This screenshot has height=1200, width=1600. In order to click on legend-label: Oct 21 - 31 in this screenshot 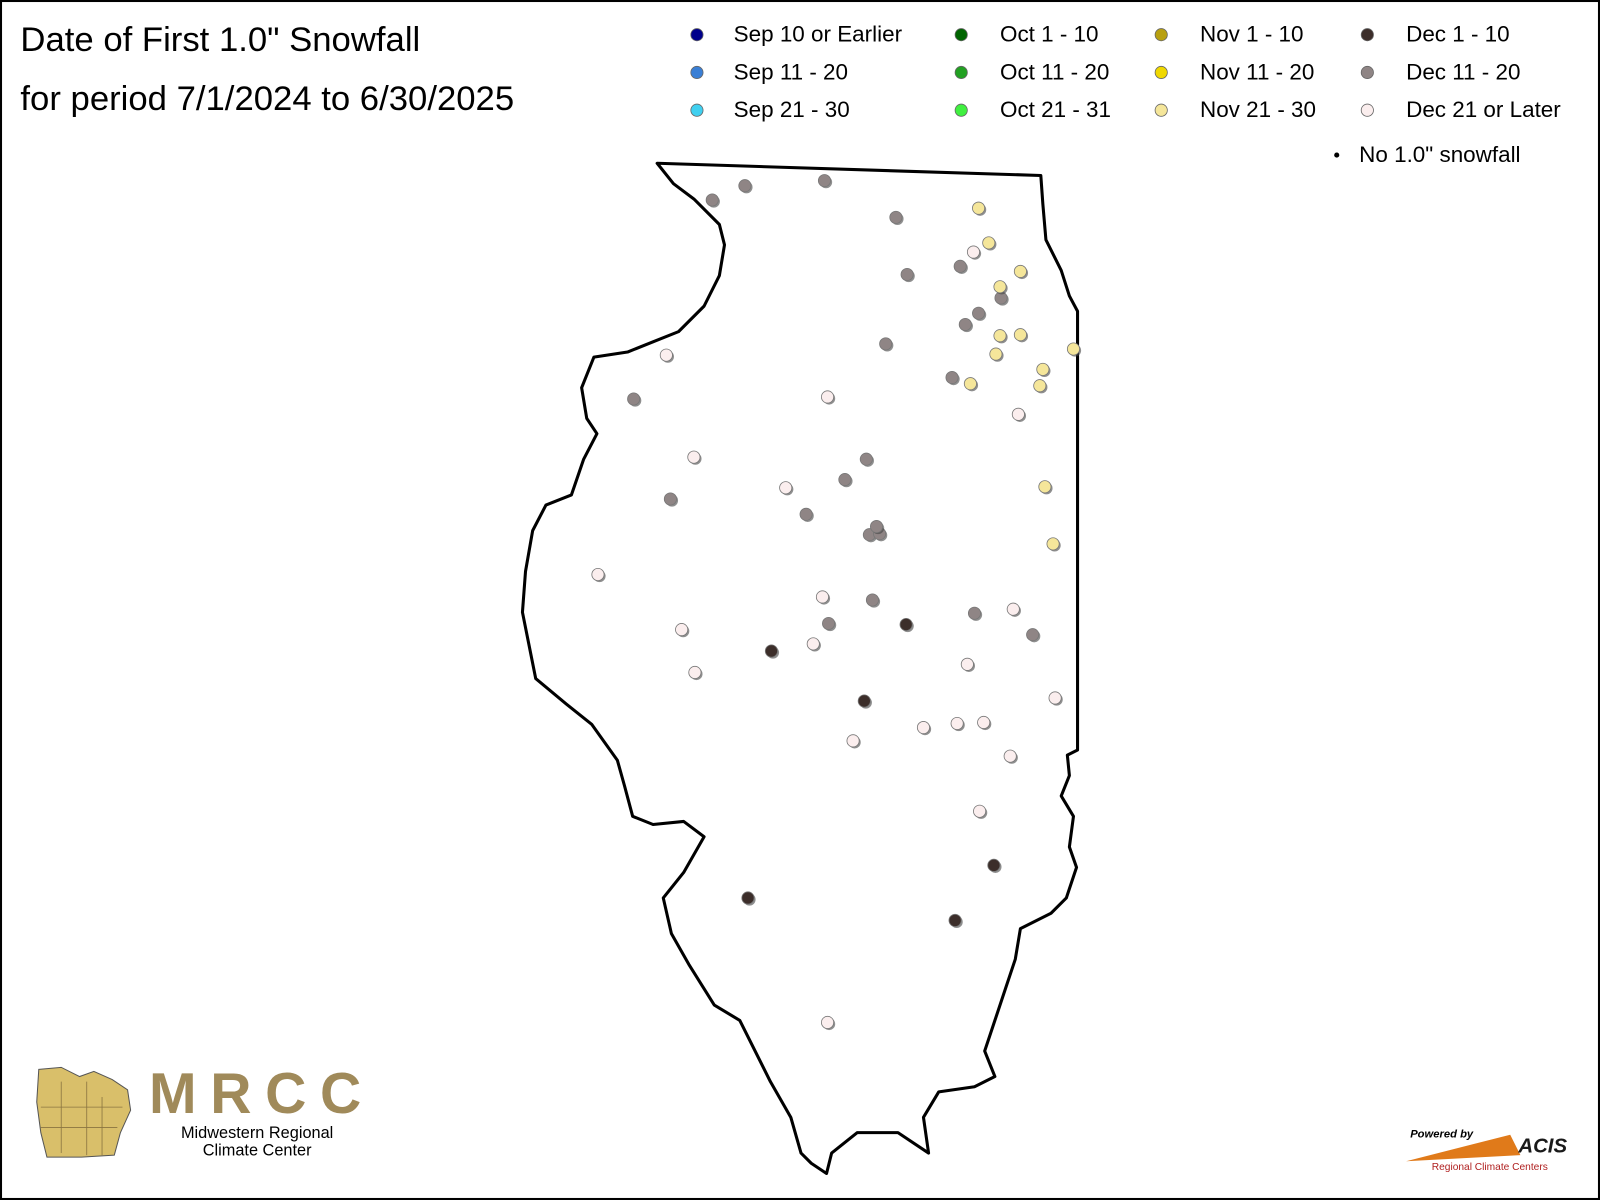, I will do `click(1055, 109)`.